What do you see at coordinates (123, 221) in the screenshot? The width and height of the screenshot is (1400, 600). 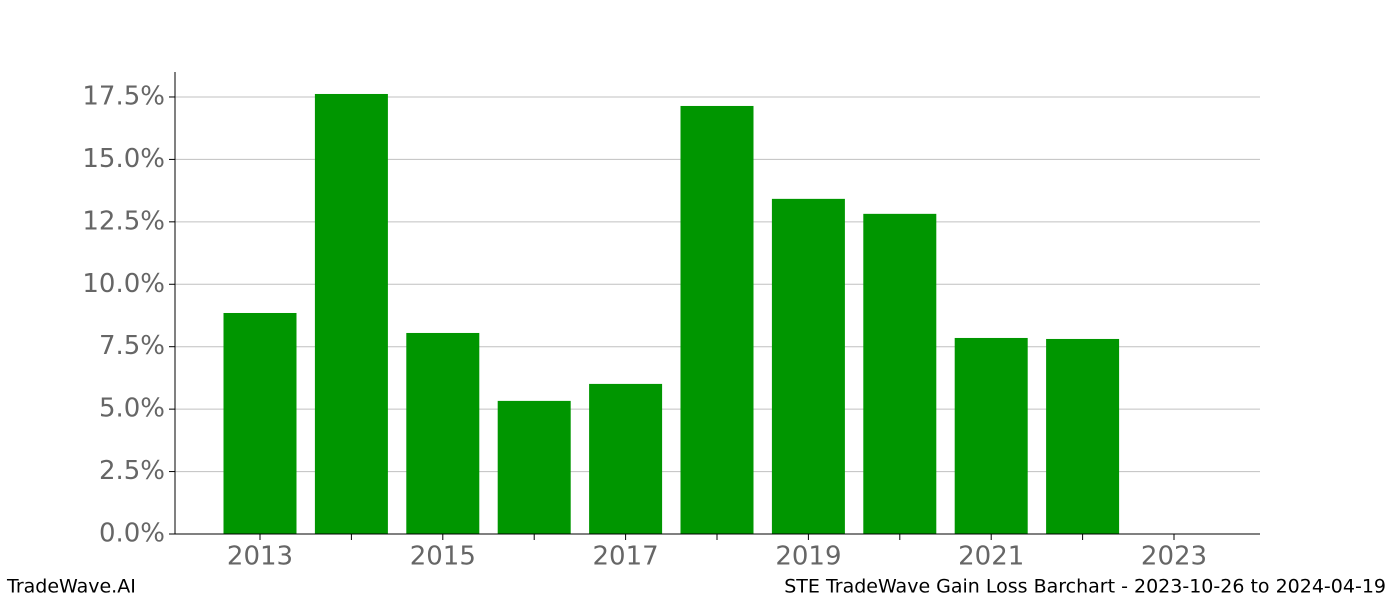 I see `y-tick-label: 12.5%` at bounding box center [123, 221].